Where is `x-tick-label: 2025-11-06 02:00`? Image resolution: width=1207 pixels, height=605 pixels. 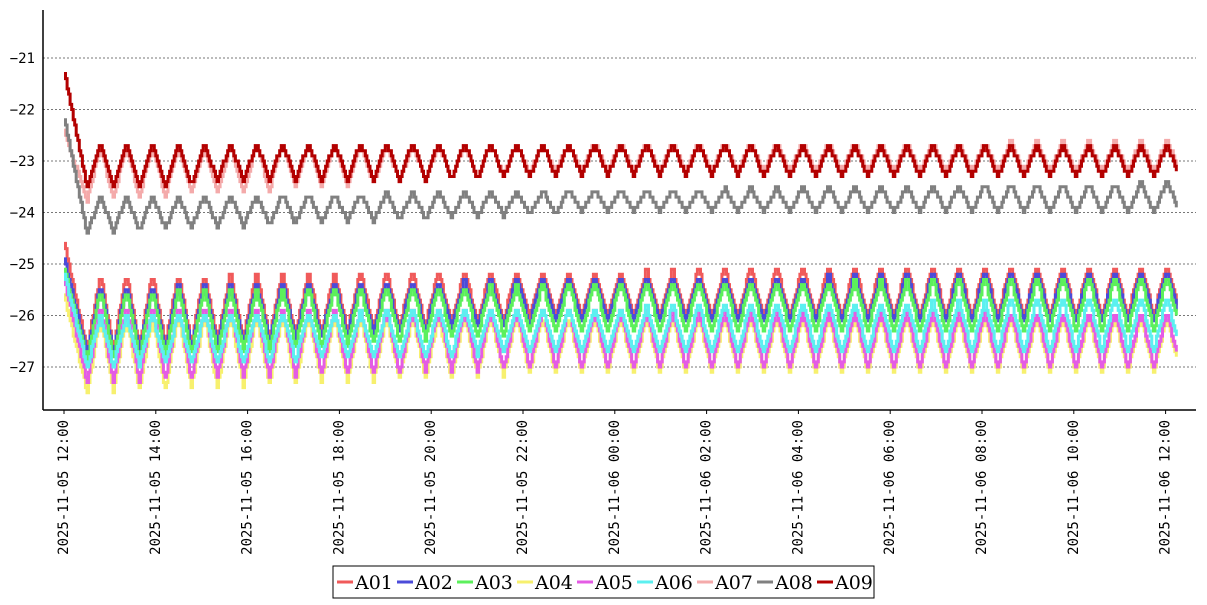 x-tick-label: 2025-11-06 02:00 is located at coordinates (707, 487).